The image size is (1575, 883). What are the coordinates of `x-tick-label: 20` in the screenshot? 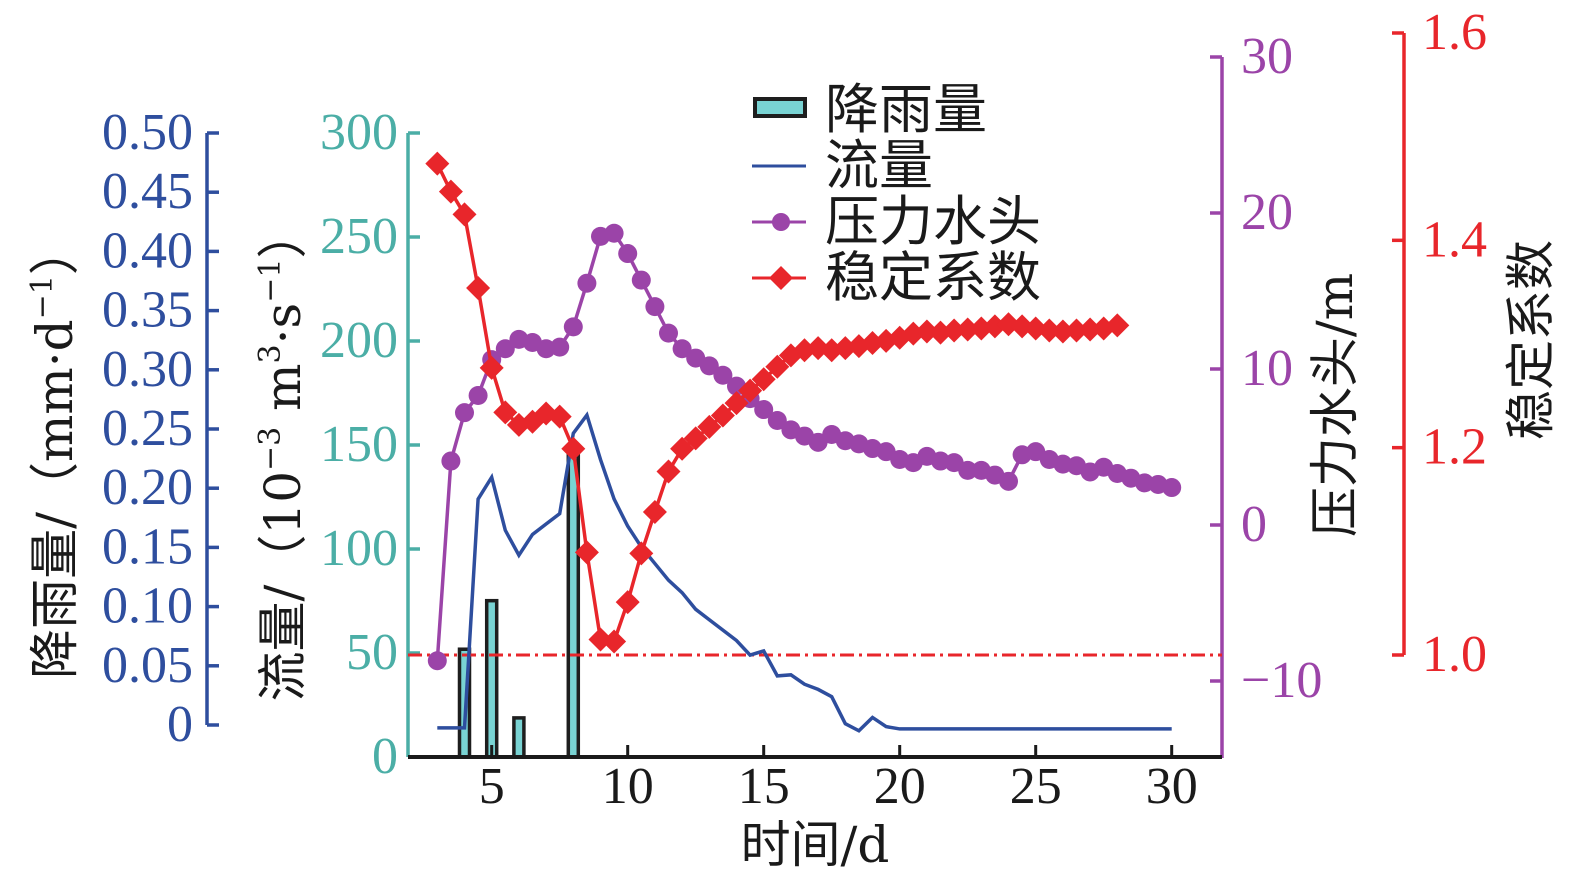 It's located at (900, 786).